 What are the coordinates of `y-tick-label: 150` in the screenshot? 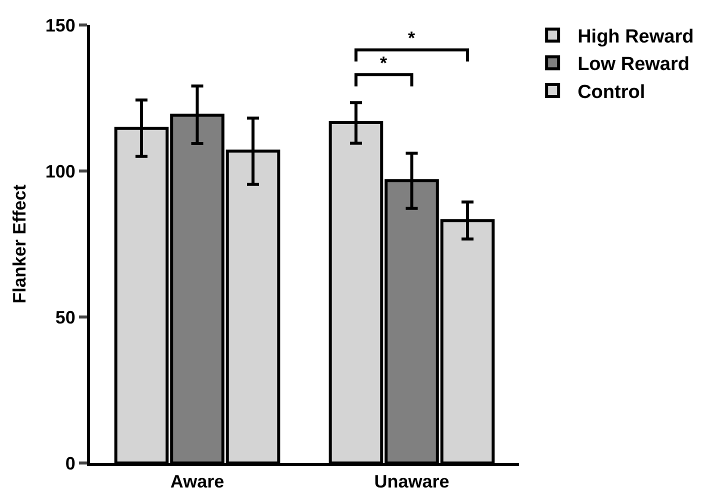 It's located at (60, 25).